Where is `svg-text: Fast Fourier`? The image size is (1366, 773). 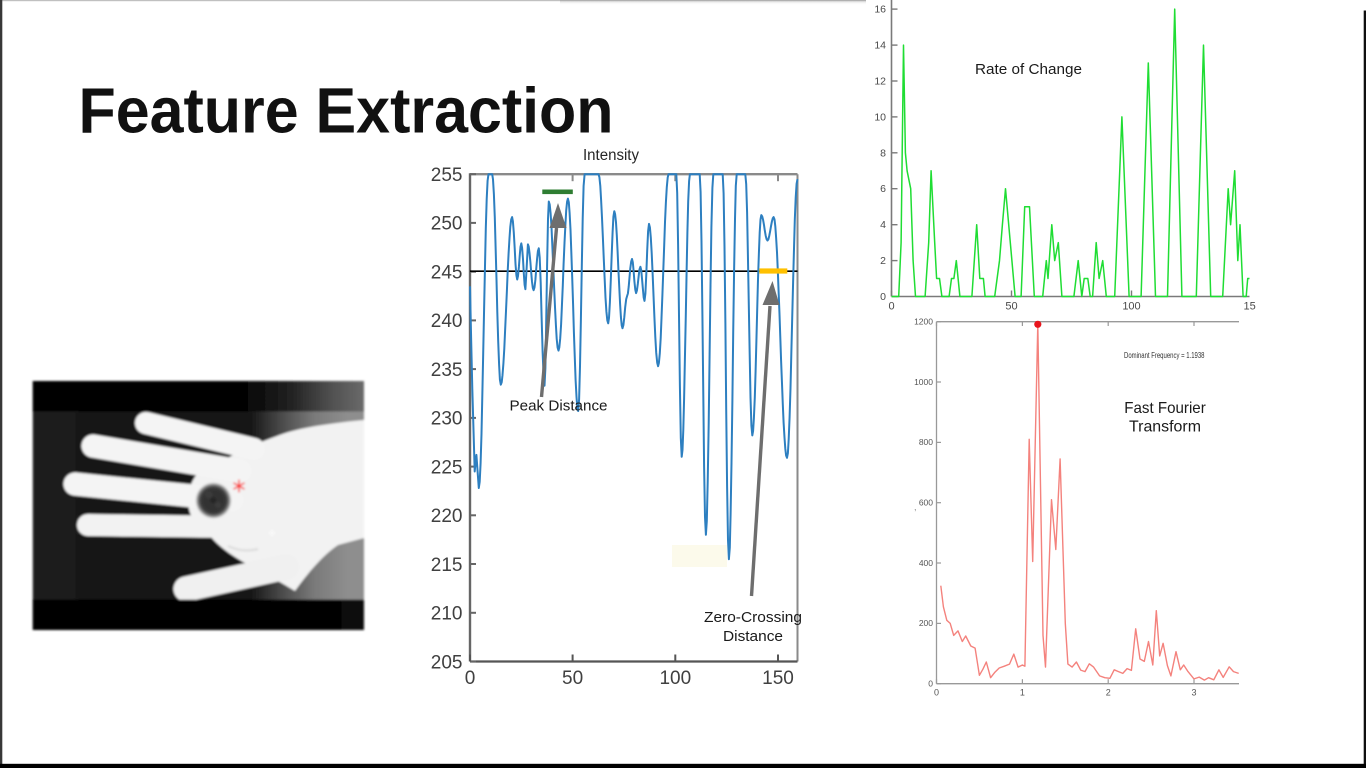
svg-text: Fast Fourier is located at coordinates (1165, 408).